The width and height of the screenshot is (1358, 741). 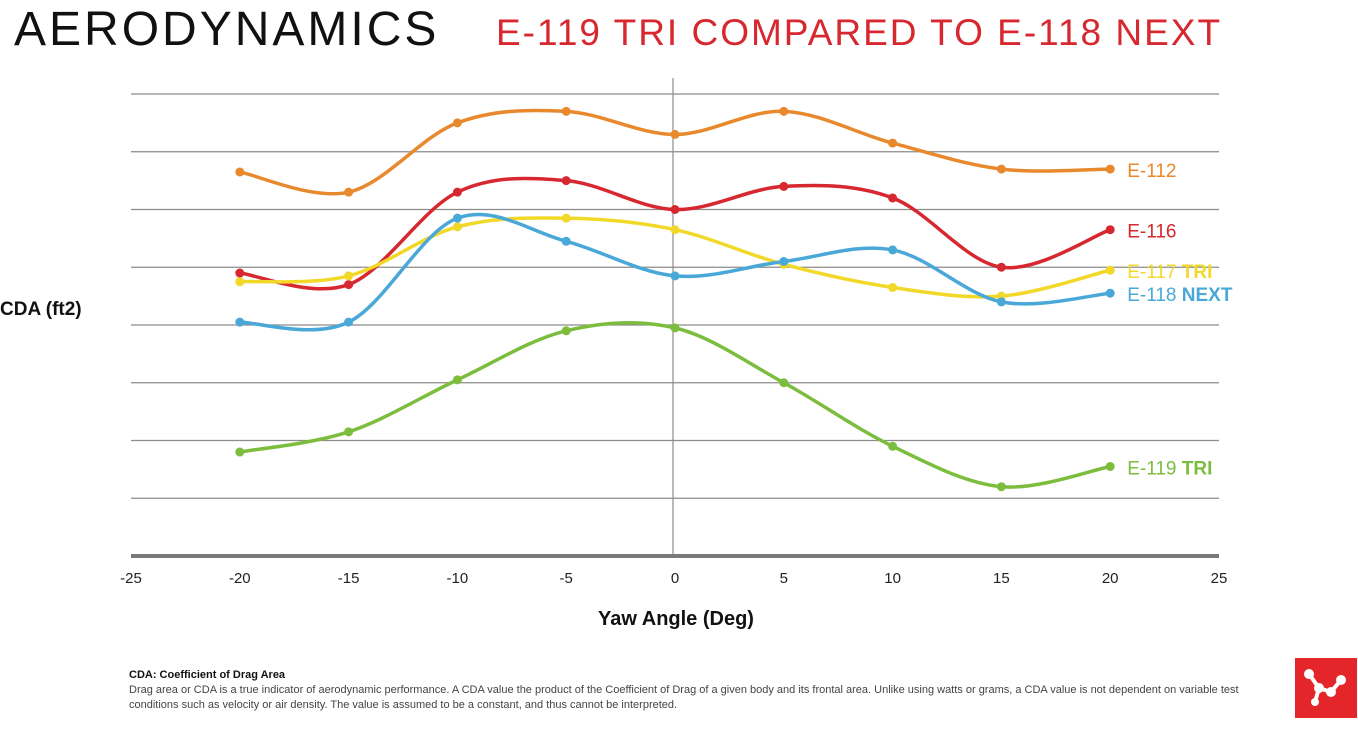 I want to click on x-tick-label: -25, so click(x=131, y=578).